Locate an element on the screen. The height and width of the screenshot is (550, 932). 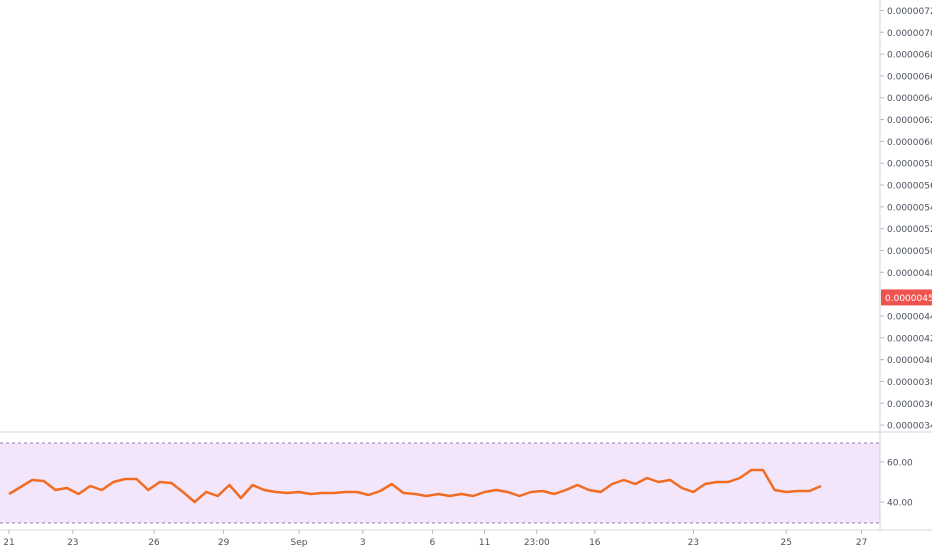
time-tick-label: 16 is located at coordinates (595, 543).